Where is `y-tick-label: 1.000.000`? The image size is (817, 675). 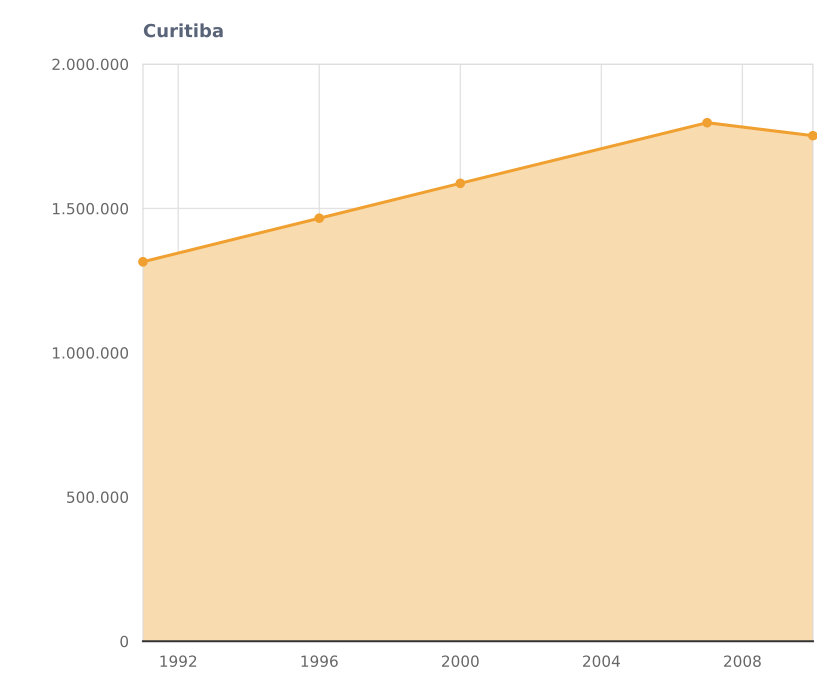
y-tick-label: 1.000.000 is located at coordinates (90, 353).